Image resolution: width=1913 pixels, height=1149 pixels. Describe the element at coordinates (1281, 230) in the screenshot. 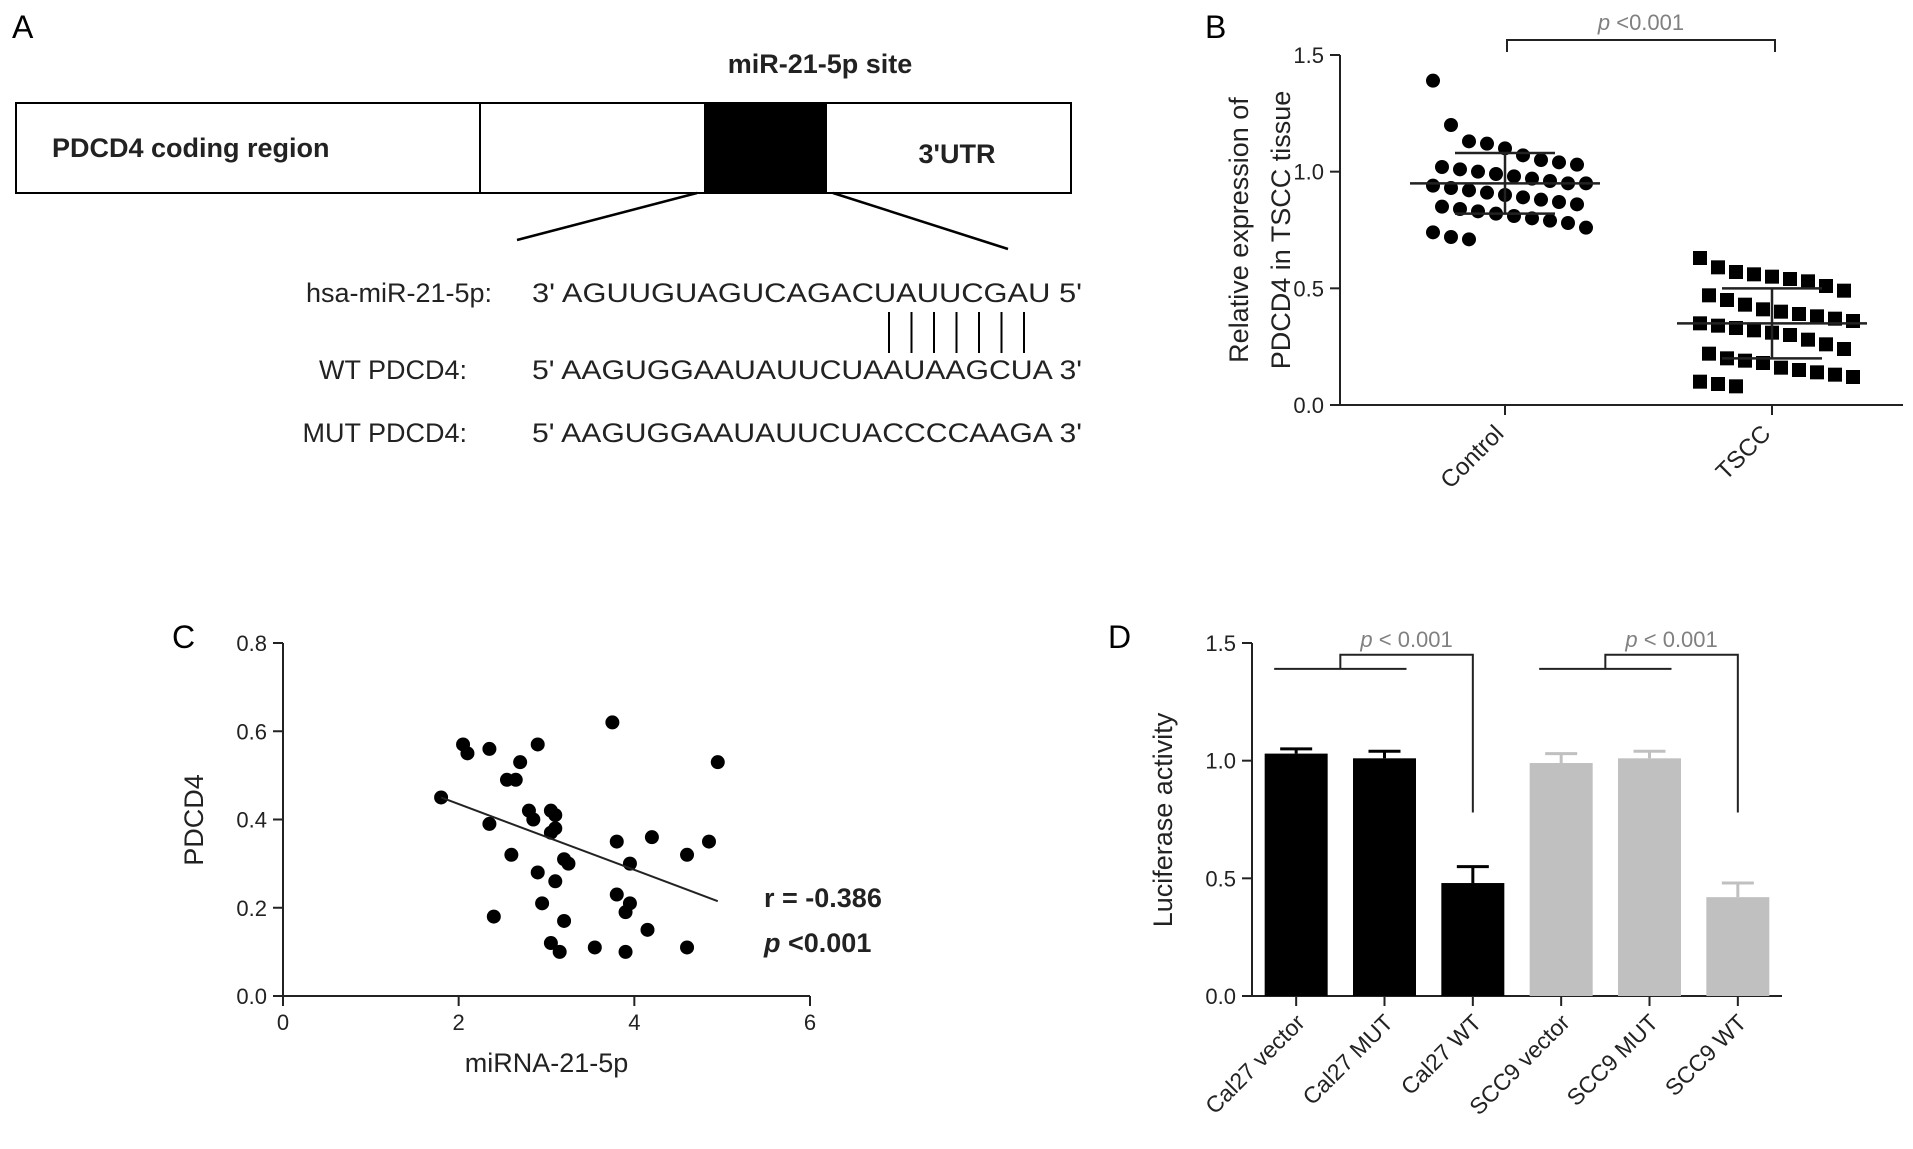

I see `y-axis-label-line2: PDCD4 in TSCC tissue` at that location.